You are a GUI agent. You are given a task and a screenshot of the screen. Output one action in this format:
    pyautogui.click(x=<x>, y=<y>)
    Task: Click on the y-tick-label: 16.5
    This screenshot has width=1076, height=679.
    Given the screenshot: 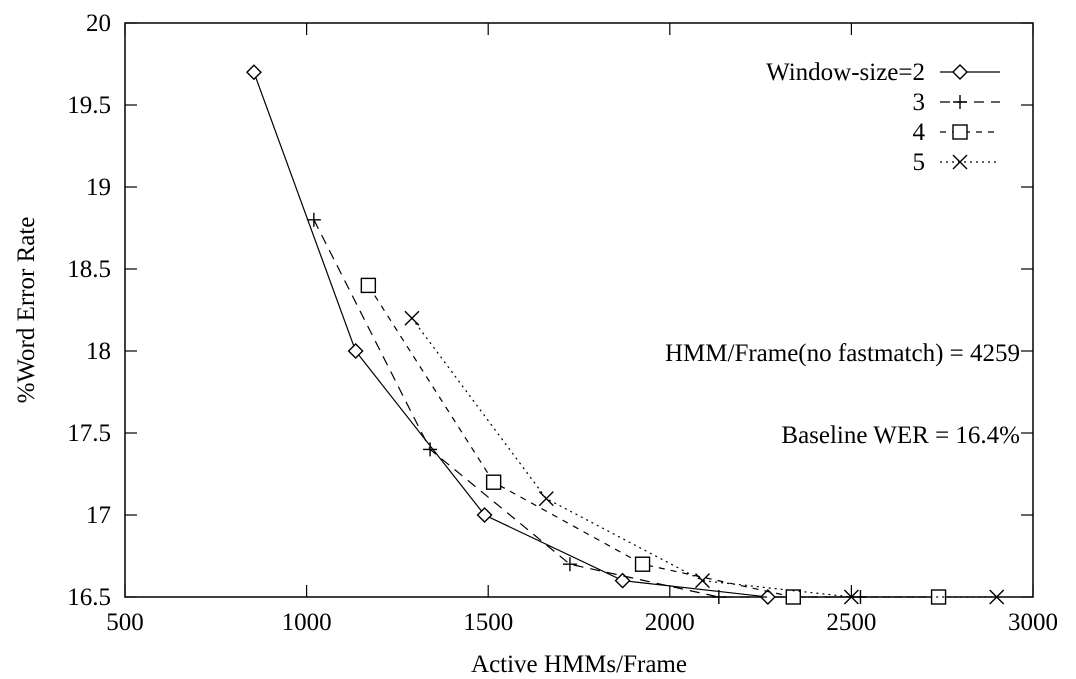 What is the action you would take?
    pyautogui.click(x=89, y=597)
    